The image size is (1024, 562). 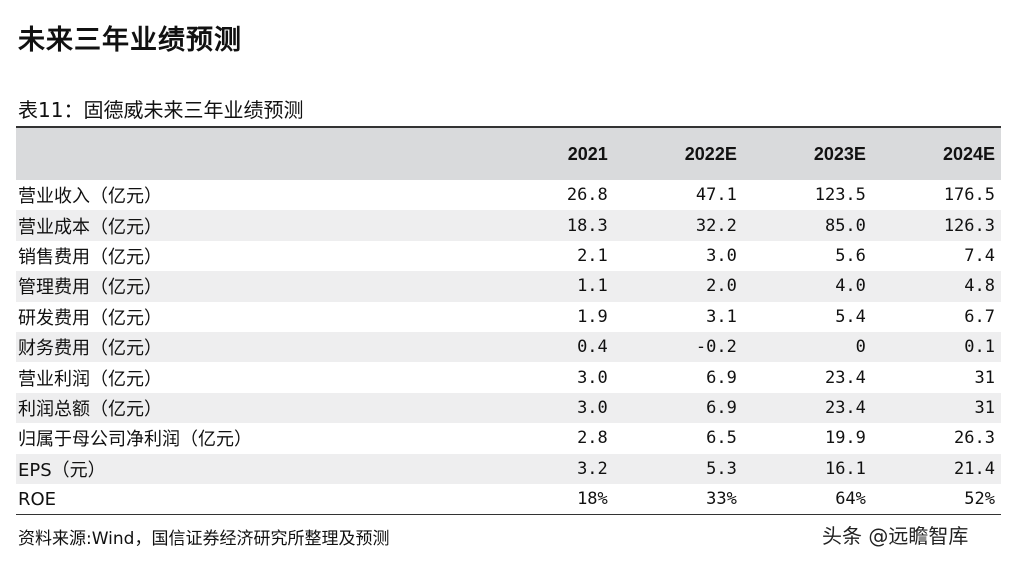 I want to click on page-title: 未来三年业绩预测, so click(x=130, y=40).